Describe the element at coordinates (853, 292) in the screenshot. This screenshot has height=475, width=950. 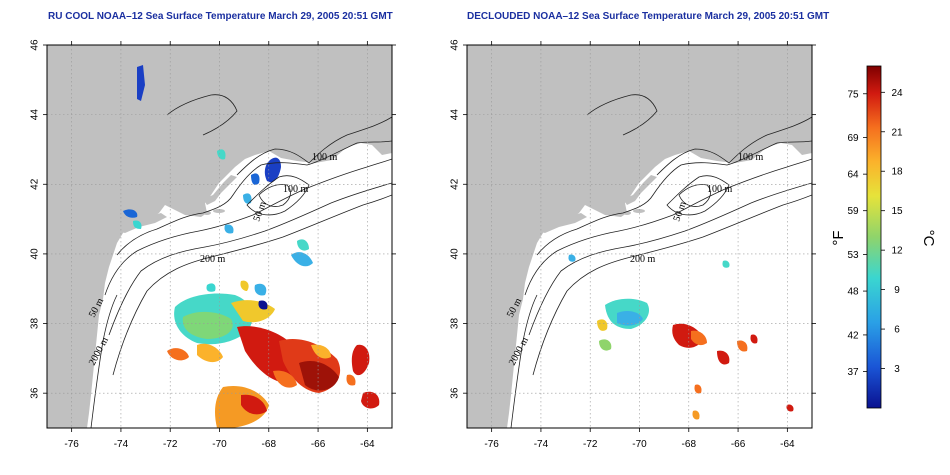
I see `colorbar-fahrenheit-label: 48` at that location.